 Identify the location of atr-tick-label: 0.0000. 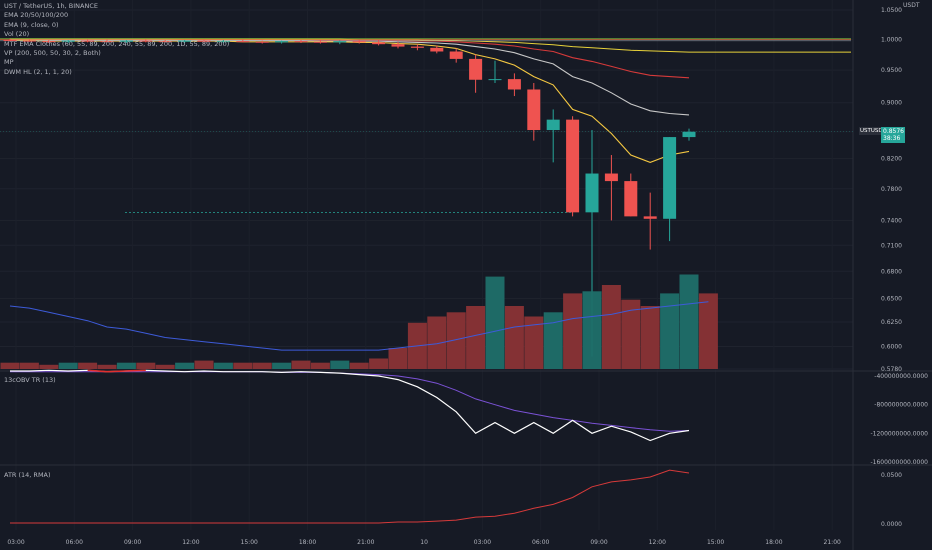
(891, 524).